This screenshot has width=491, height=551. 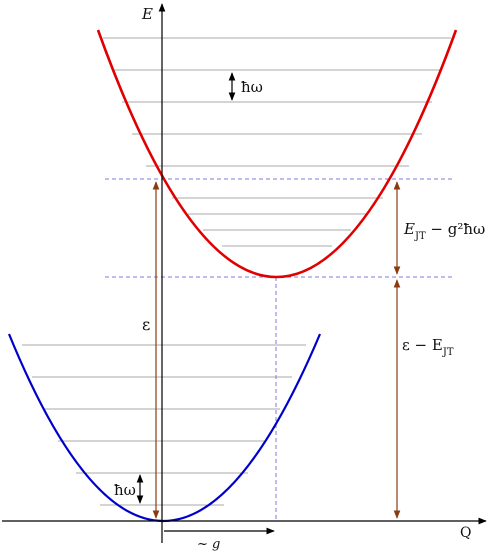 I want to click on lower-quantum-label: ħω, so click(x=125, y=490).